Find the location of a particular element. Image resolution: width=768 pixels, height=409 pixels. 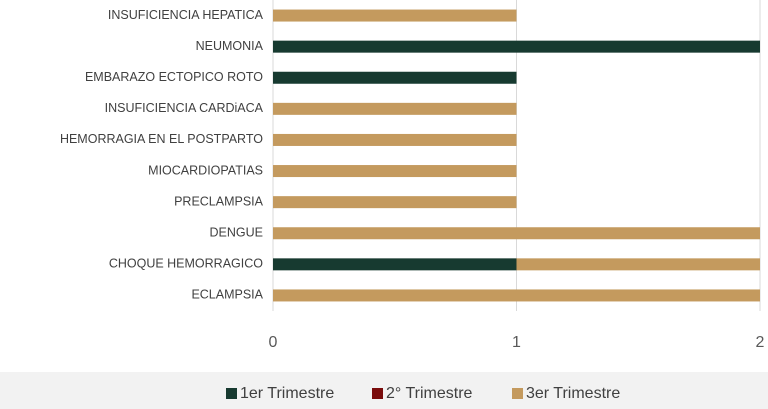

x-tick-label: 0 is located at coordinates (273, 342).